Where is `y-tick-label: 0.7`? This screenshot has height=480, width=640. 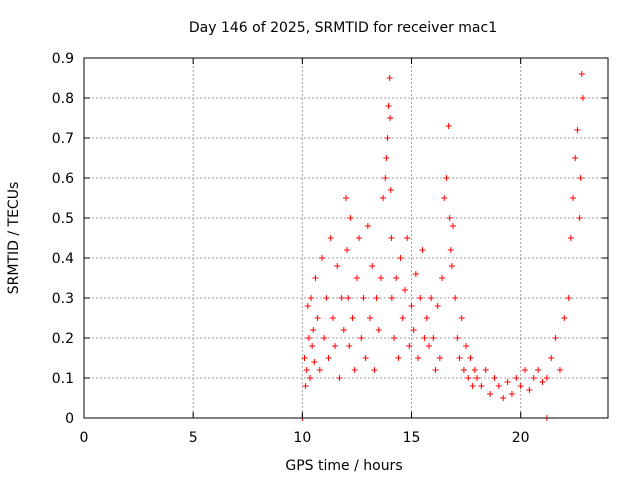
y-tick-label: 0.7 is located at coordinates (63, 139).